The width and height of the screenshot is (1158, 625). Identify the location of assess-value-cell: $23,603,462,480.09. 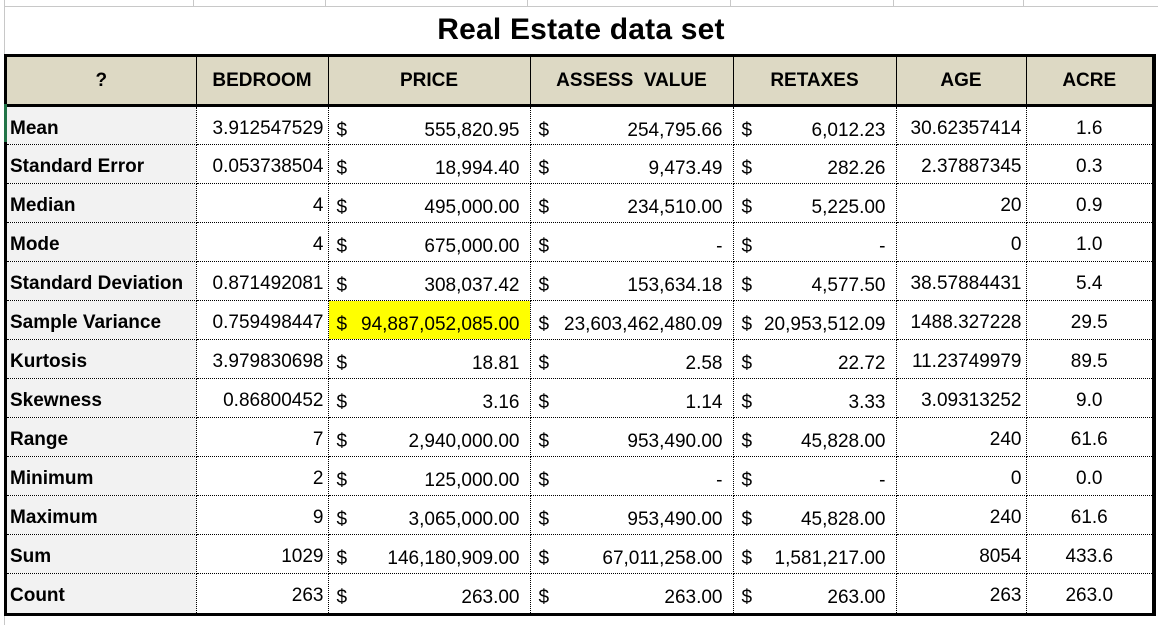
(632, 320).